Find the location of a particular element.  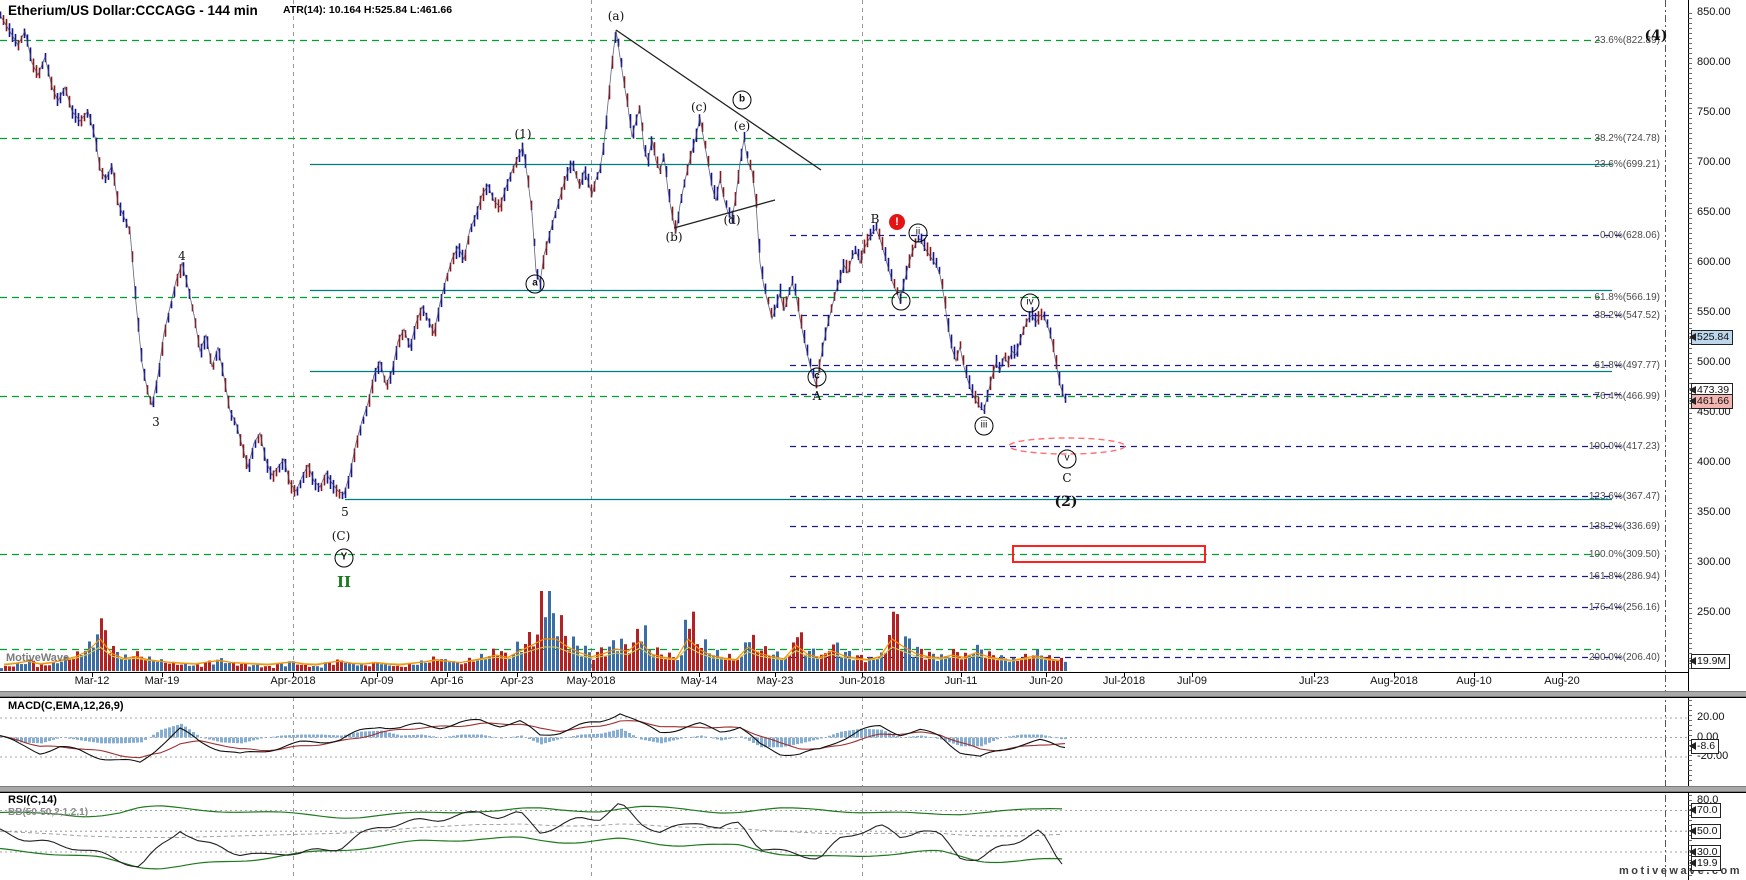

bb-indicator-label: BB(50-50,2,1,2,1) is located at coordinates (48, 812).